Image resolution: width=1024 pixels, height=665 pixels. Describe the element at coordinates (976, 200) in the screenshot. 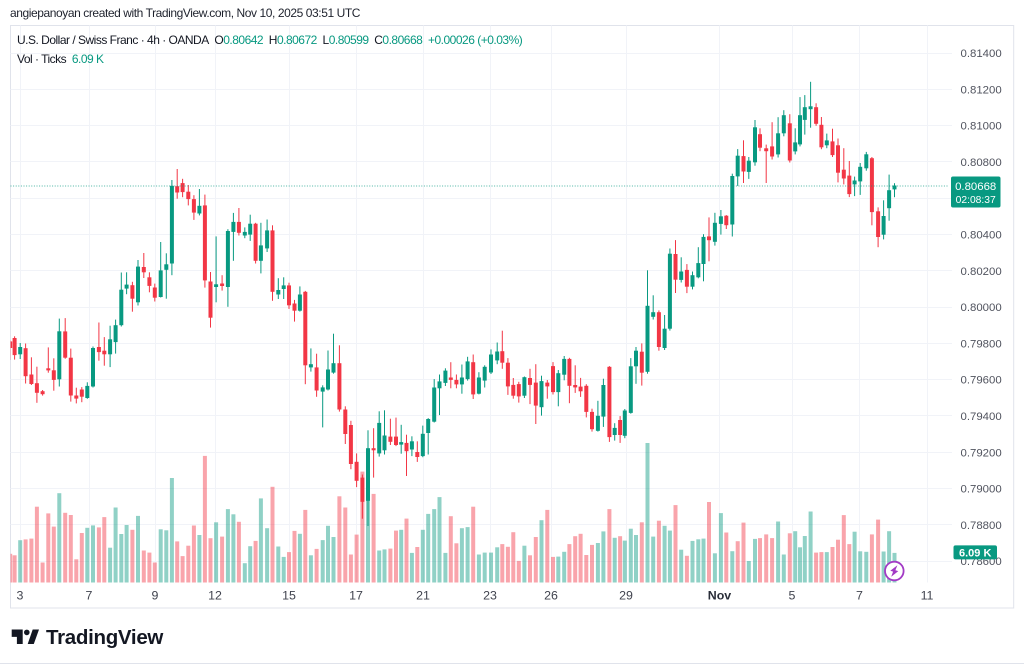

I see `svg-text: 02:08:37` at that location.